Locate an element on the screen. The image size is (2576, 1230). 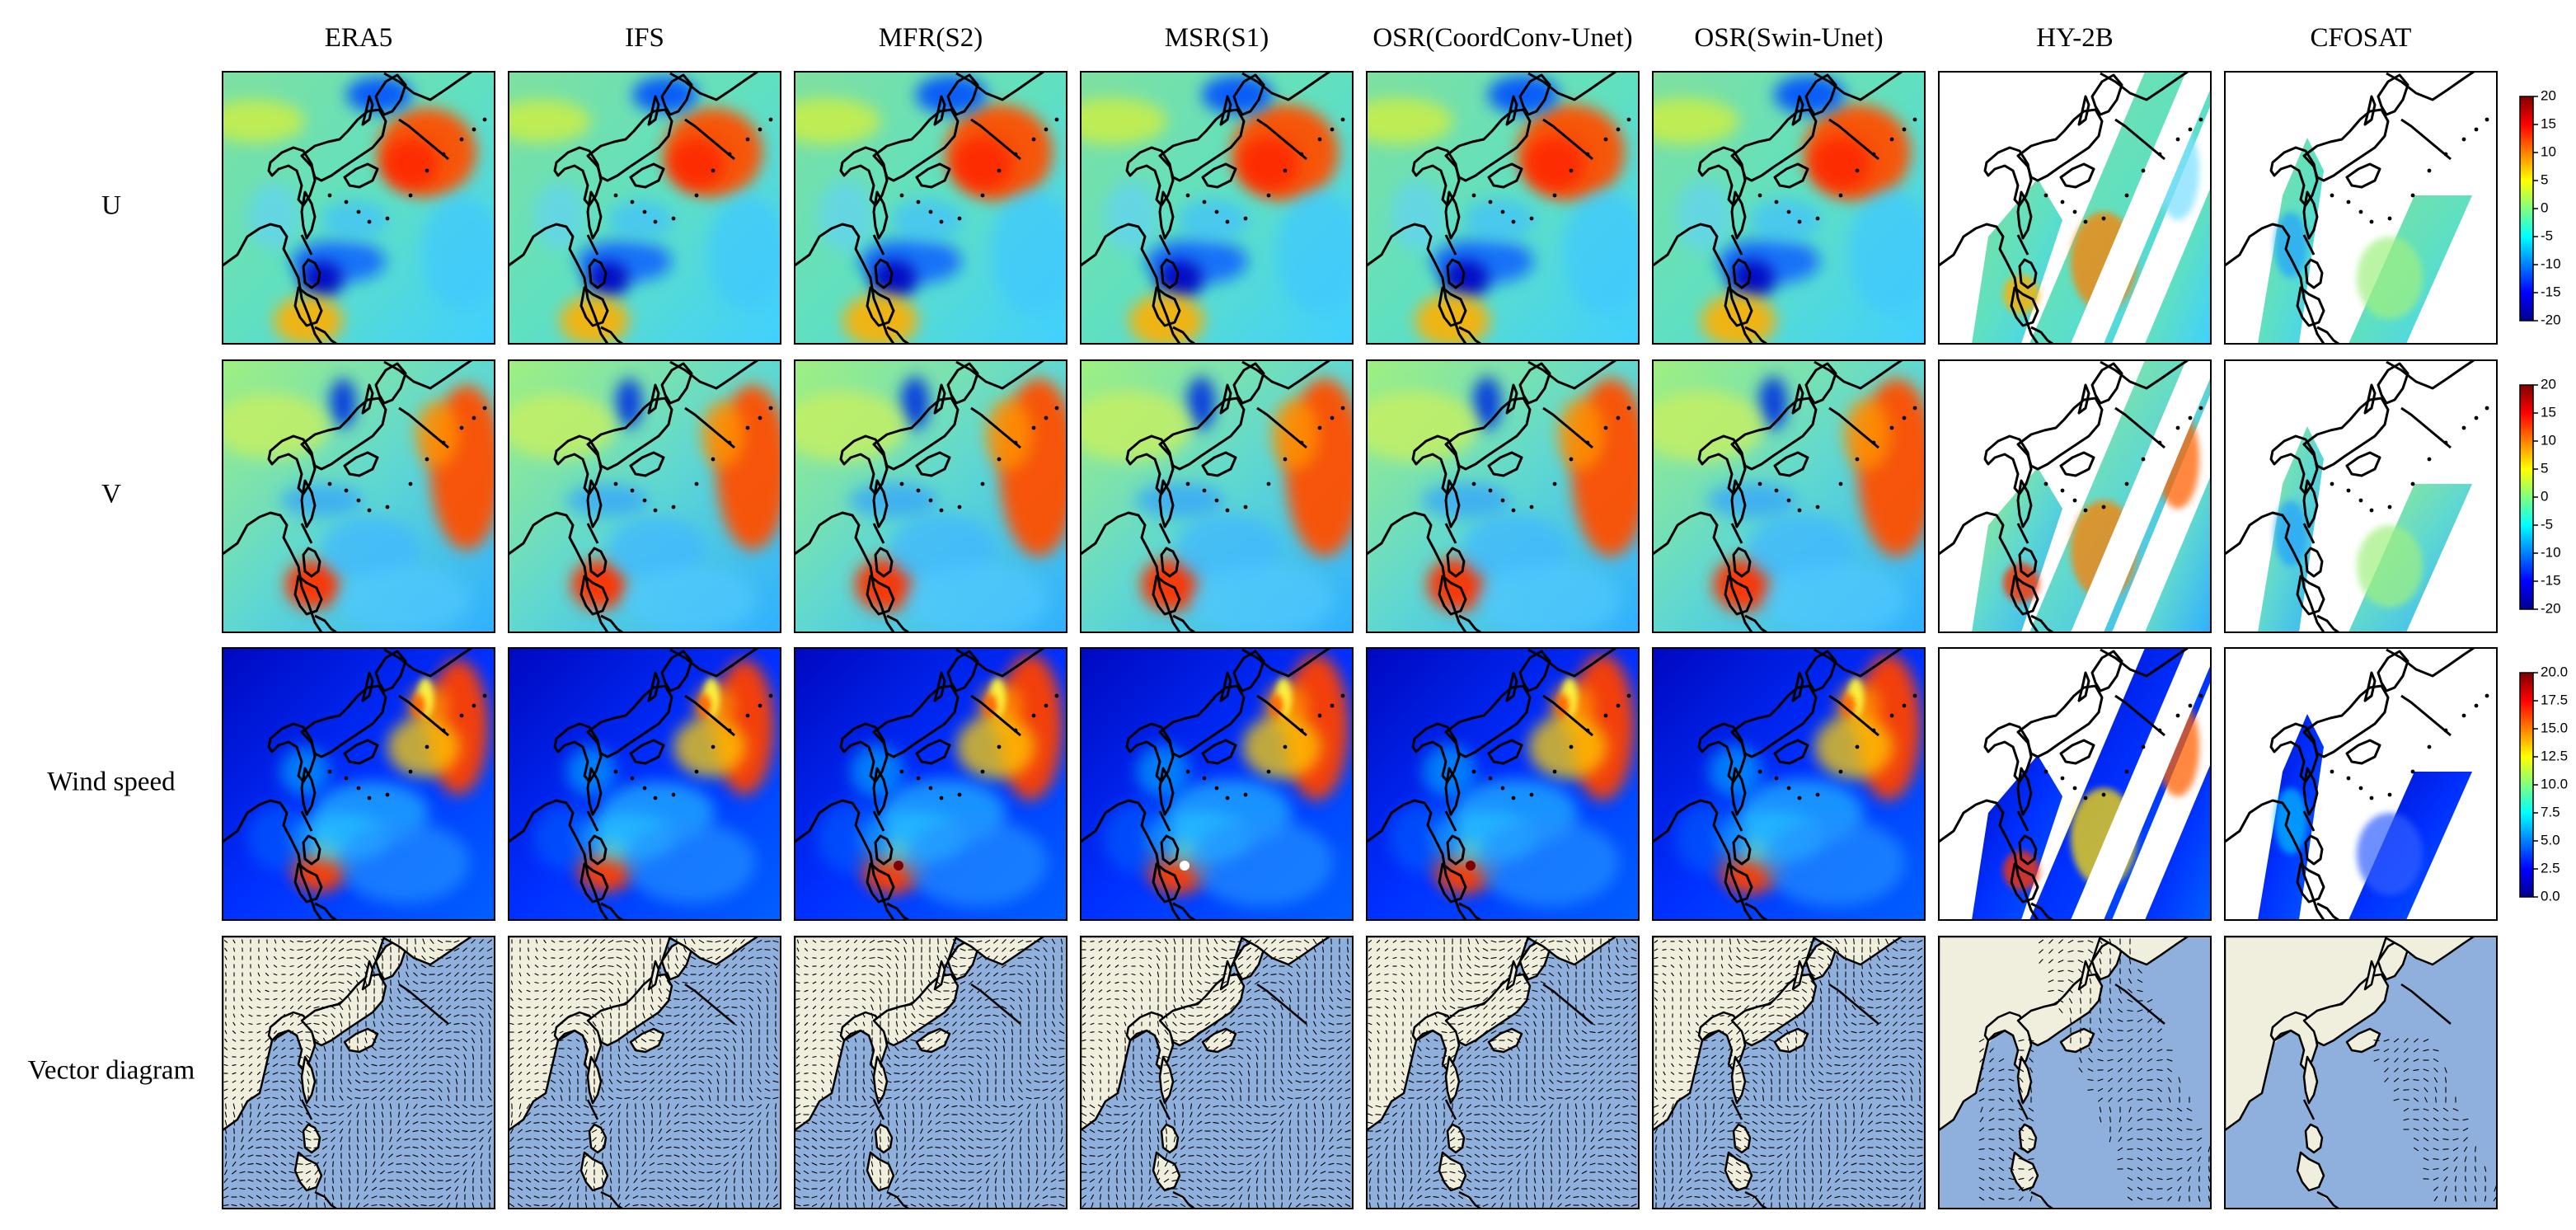
column-title-cfosat: CFOSAT is located at coordinates (2361, 38).